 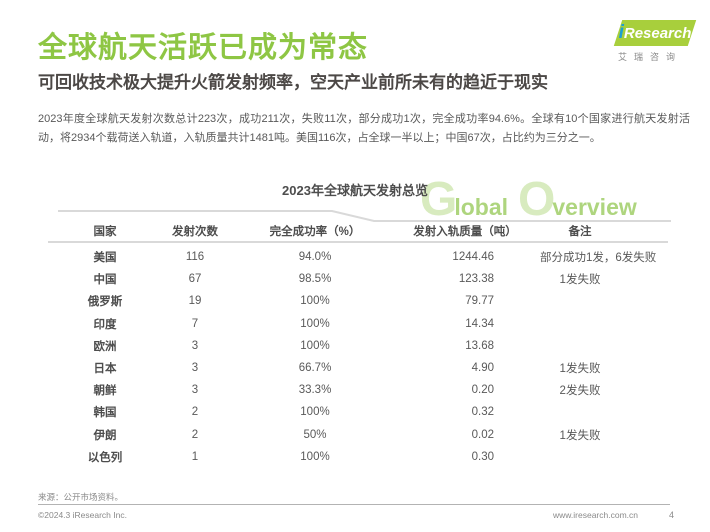 I want to click on table-title: 2023年全球航天发射总览, so click(x=355, y=190).